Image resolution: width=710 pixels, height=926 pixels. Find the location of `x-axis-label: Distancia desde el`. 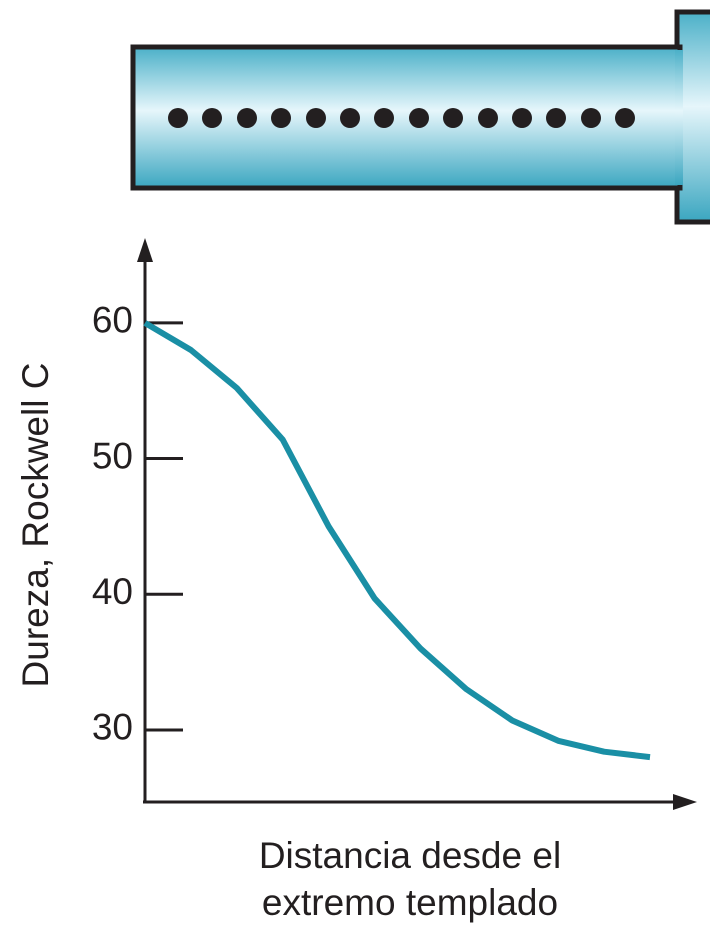

x-axis-label: Distancia desde el is located at coordinates (410, 855).